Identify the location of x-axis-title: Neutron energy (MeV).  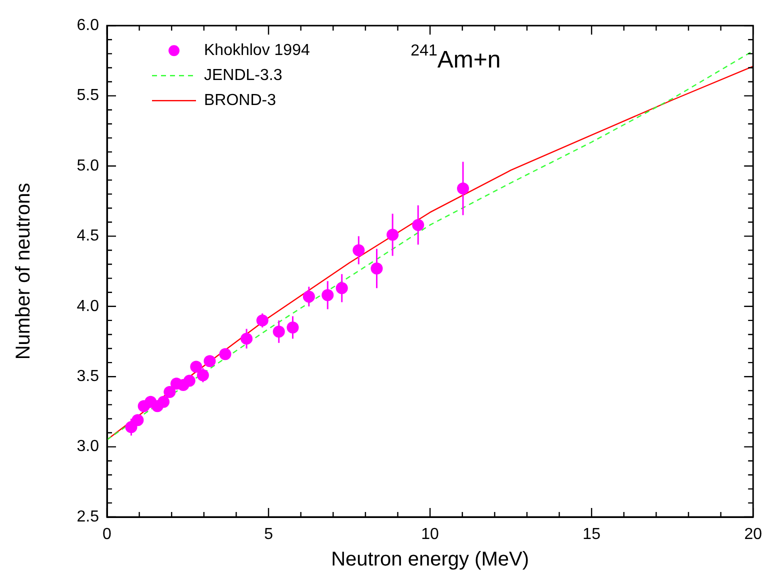
(430, 559).